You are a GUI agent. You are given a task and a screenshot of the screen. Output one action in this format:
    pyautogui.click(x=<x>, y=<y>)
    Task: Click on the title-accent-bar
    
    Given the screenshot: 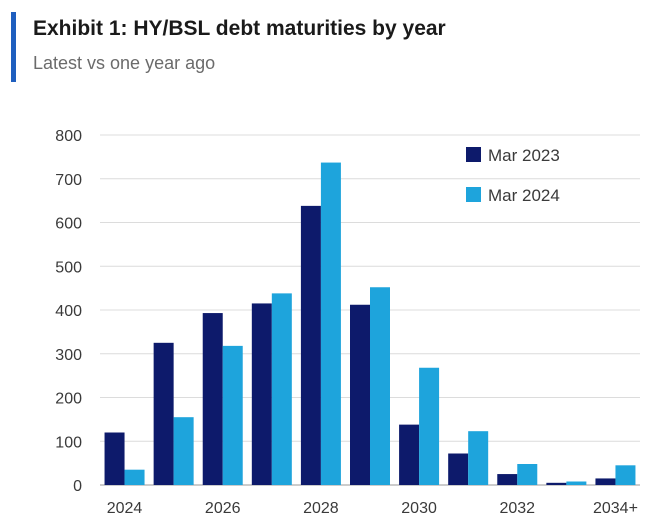 What is the action you would take?
    pyautogui.click(x=13, y=47)
    